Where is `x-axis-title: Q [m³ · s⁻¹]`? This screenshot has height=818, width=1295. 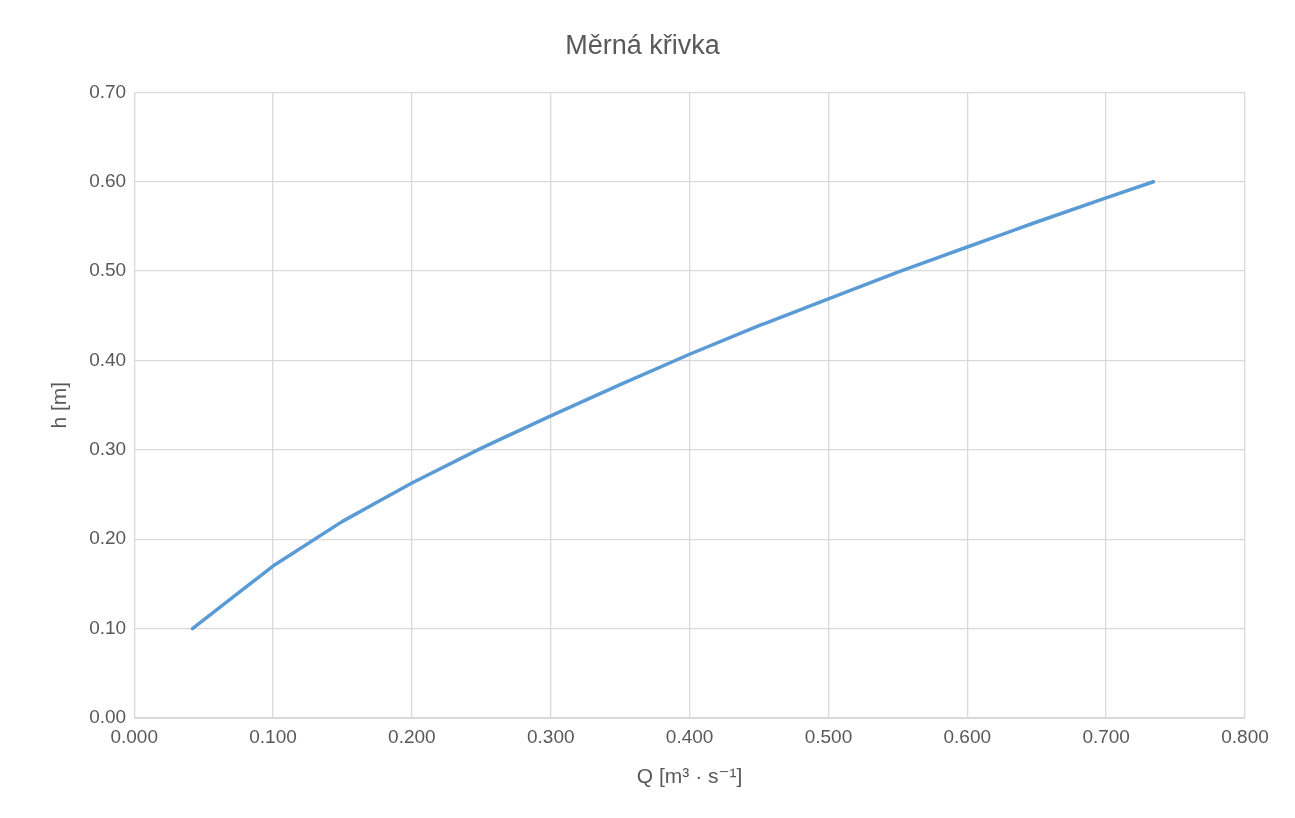
x-axis-title: Q [m³ · s⁻¹] is located at coordinates (689, 776).